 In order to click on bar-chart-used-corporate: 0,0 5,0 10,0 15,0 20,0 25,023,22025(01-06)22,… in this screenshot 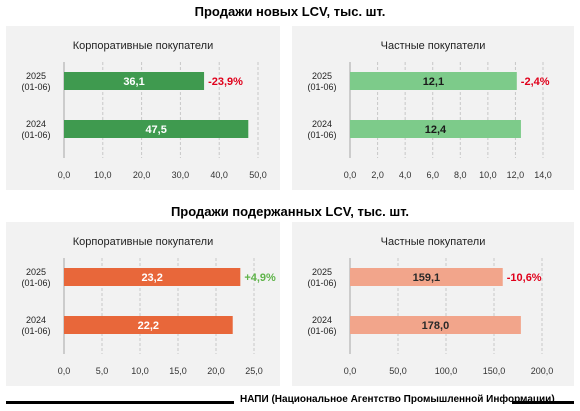, I will do `click(148, 317)`.